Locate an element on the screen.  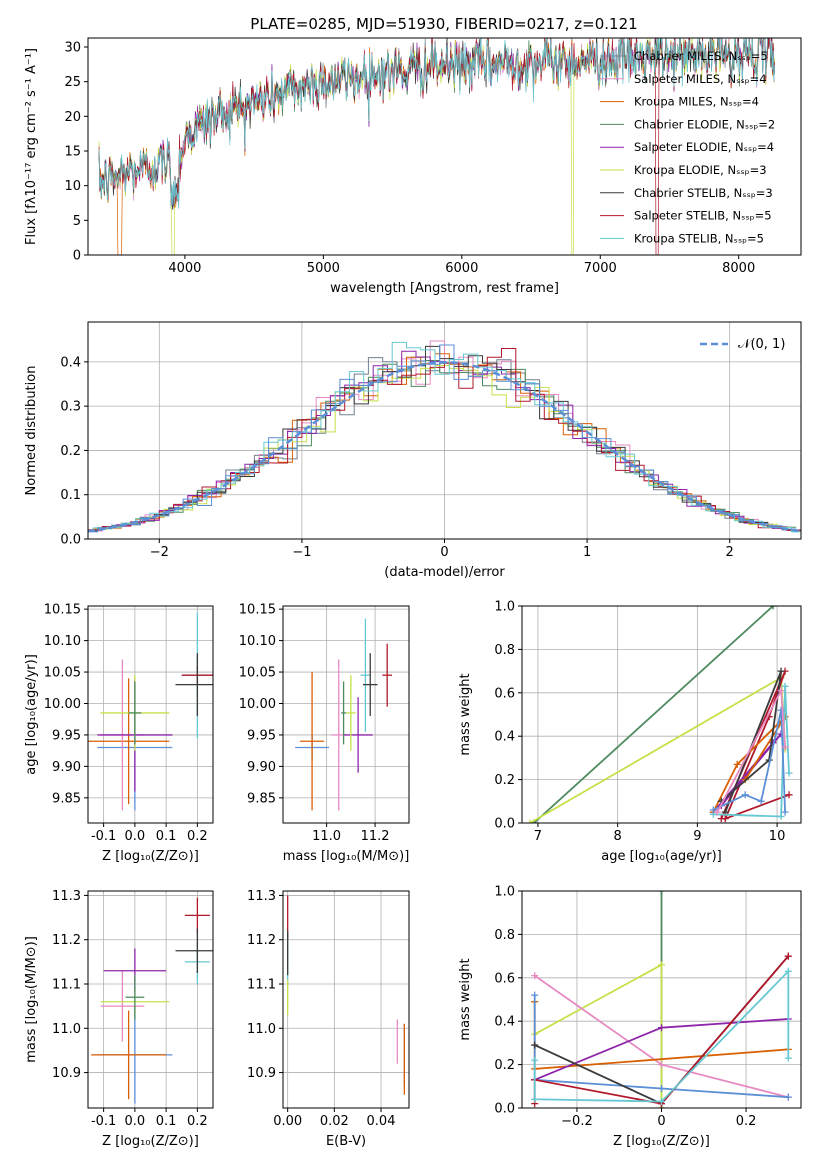
axis-label-y: mass weight is located at coordinates (465, 714).